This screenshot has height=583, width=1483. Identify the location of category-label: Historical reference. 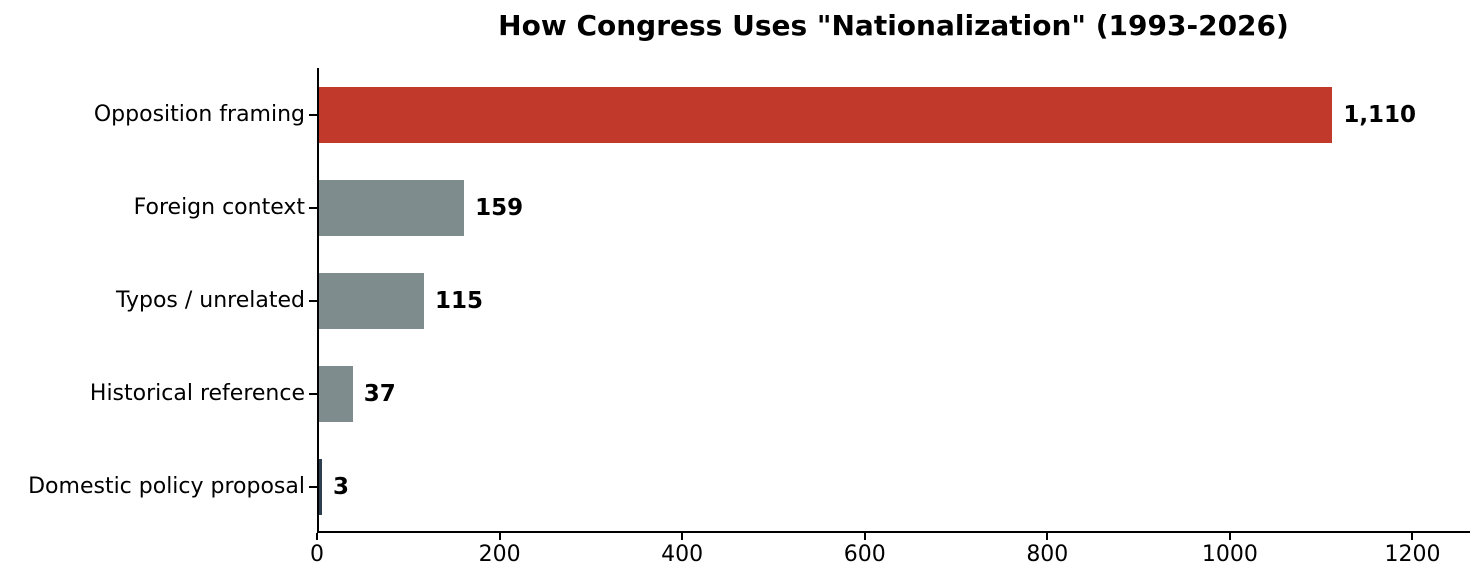
(197, 393).